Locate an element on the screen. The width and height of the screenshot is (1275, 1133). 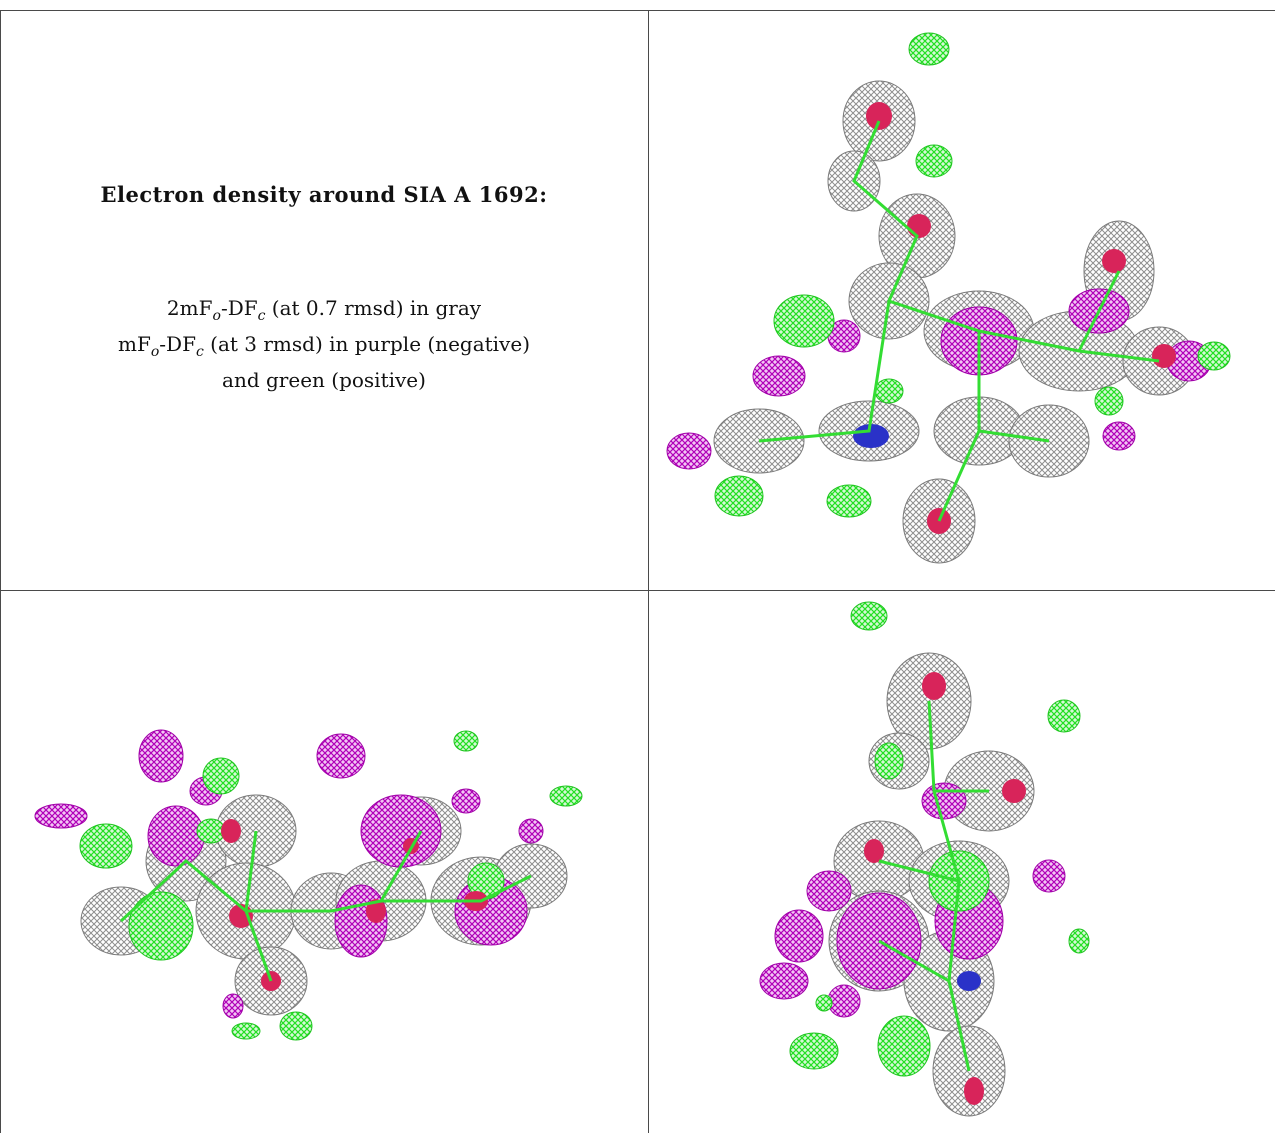
table-top-border is located at coordinates (637, 10).